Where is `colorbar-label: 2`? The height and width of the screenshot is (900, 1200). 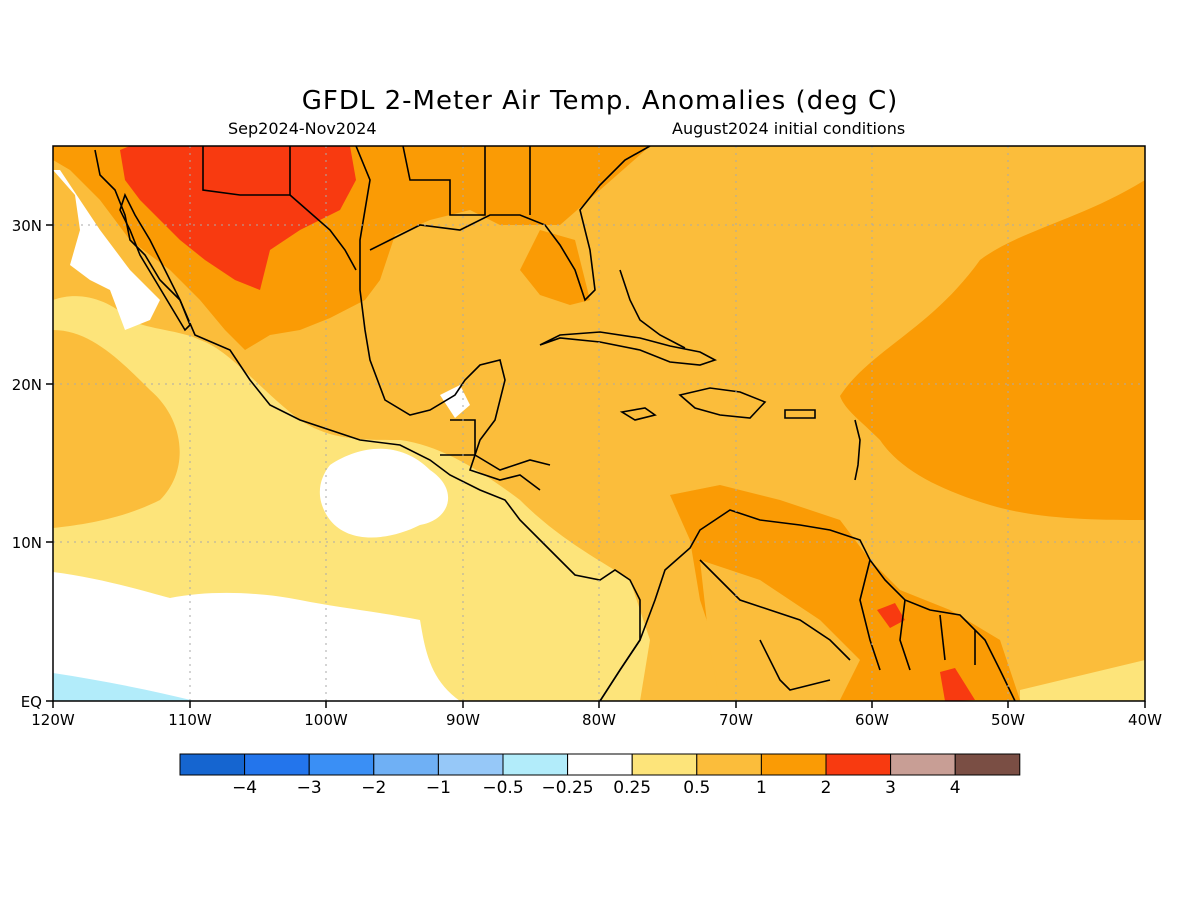
colorbar-label: 2 is located at coordinates (826, 788).